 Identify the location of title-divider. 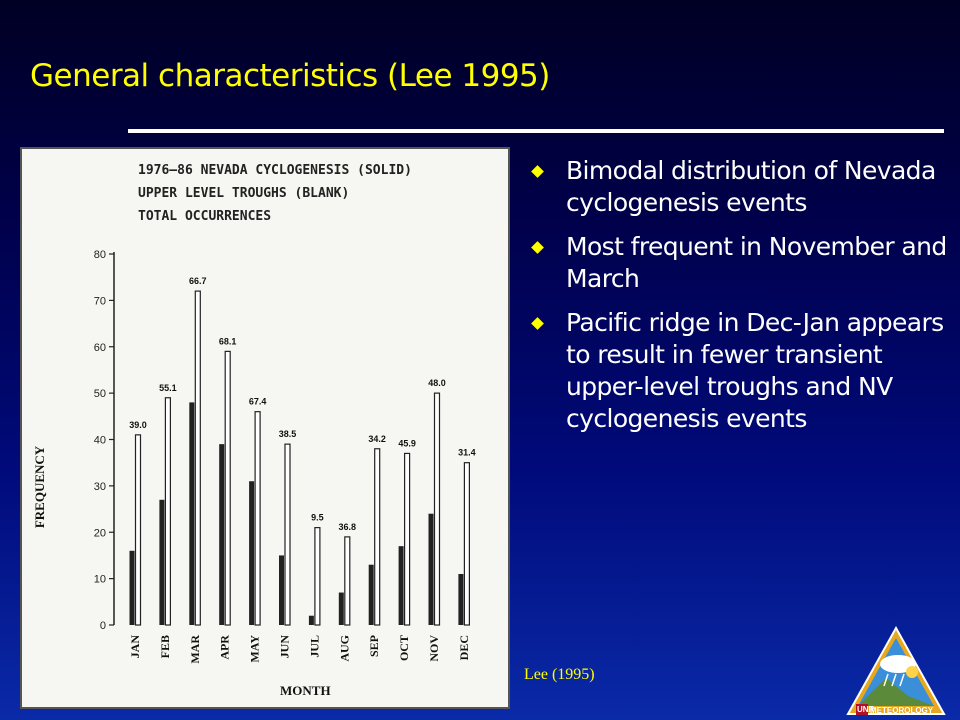
(536, 131).